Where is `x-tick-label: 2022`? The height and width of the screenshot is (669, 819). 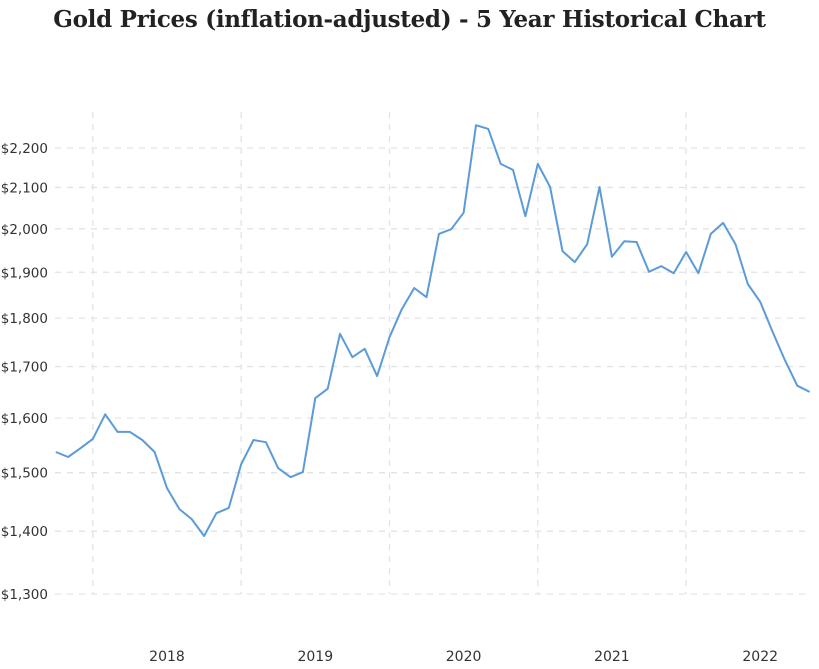
x-tick-label: 2022 is located at coordinates (760, 657).